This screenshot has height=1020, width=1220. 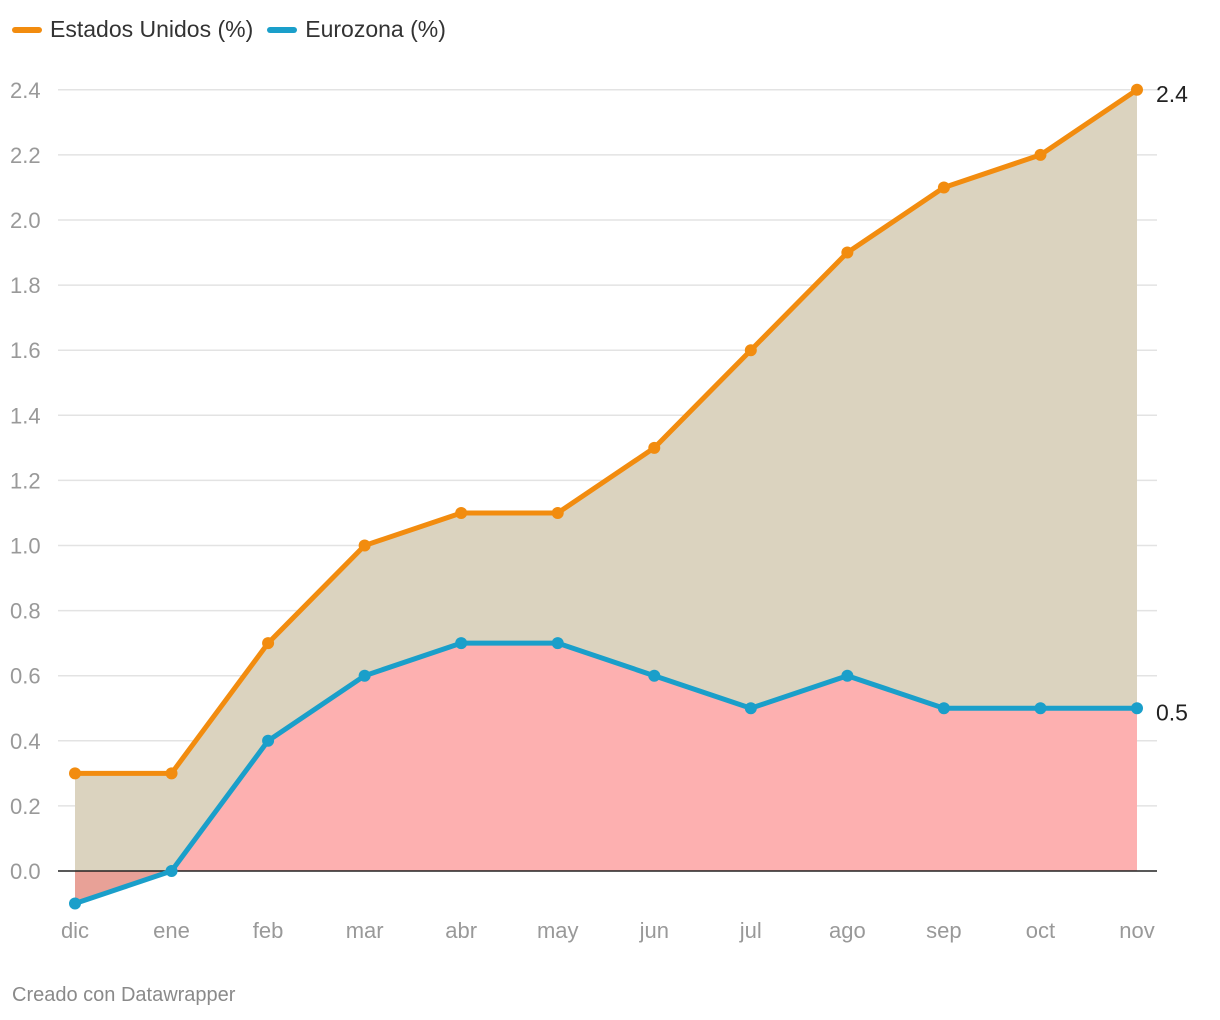 What do you see at coordinates (1136, 930) in the screenshot?
I see `x-tick-label: nov` at bounding box center [1136, 930].